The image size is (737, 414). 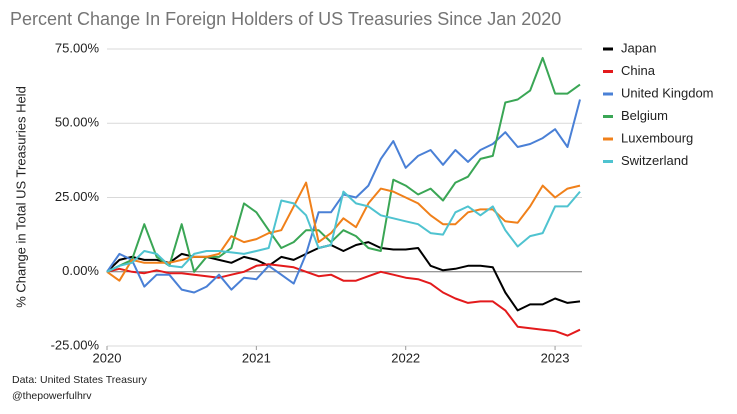 I want to click on y-tick-label: -25.00%, so click(x=75, y=344).